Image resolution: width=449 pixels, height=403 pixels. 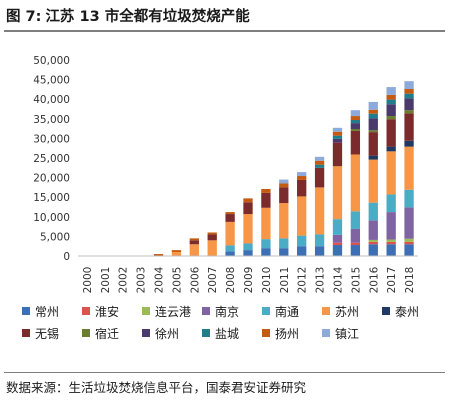 What do you see at coordinates (287, 311) in the screenshot?
I see `legend-label: 南通` at bounding box center [287, 311].